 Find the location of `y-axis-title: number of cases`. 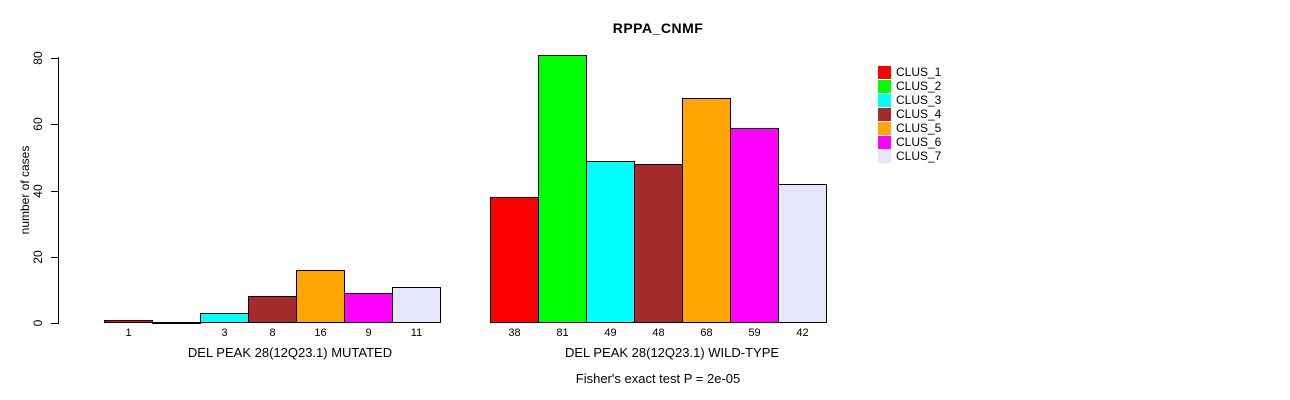

y-axis-title: number of cases is located at coordinates (25, 190).